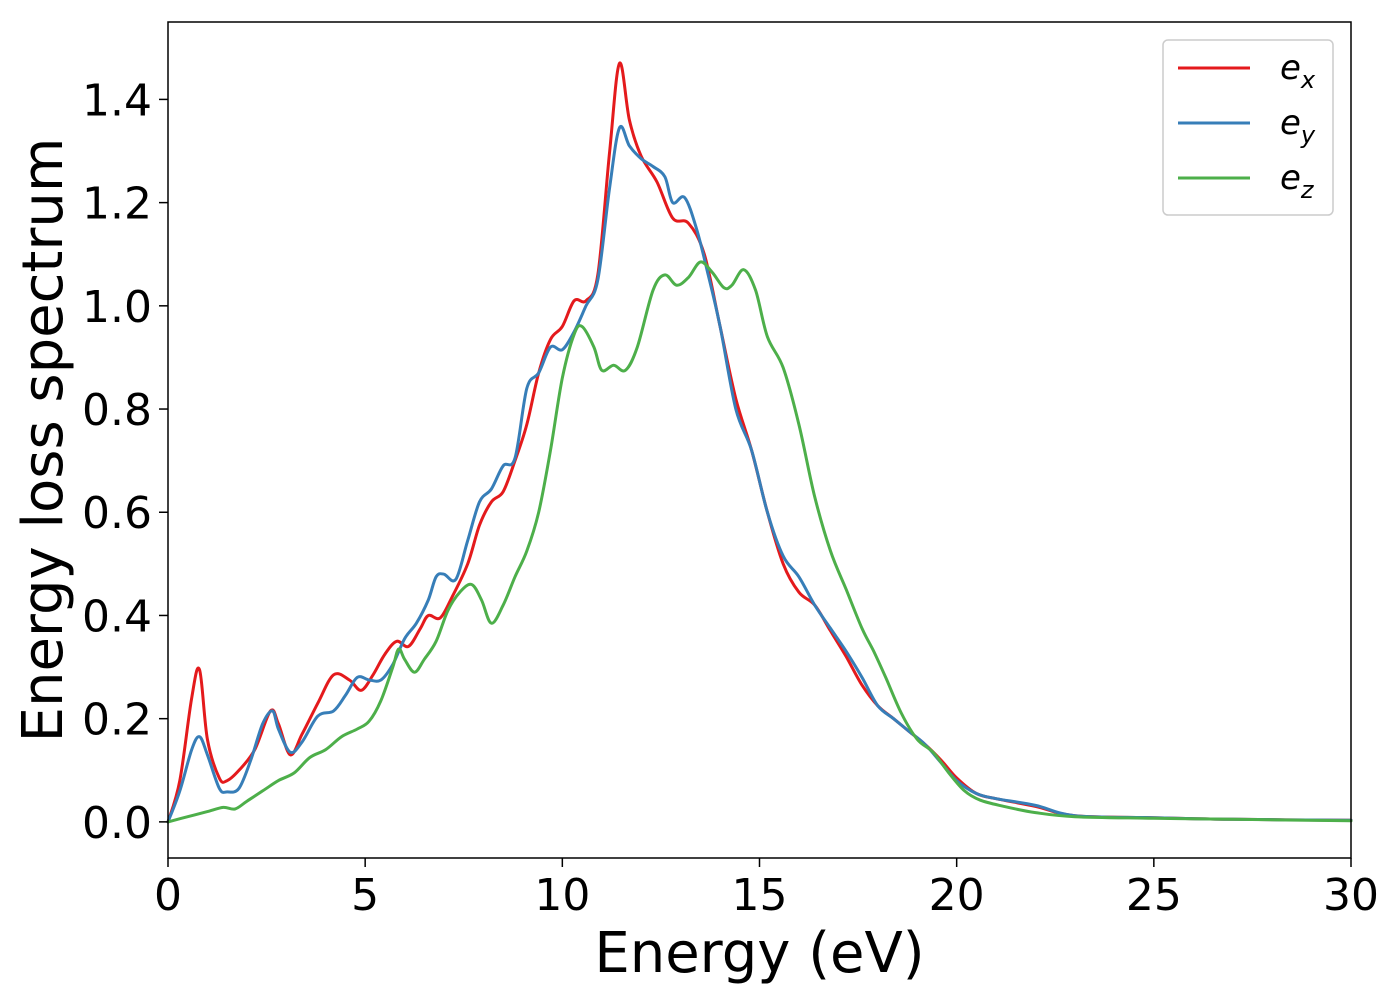  Describe the element at coordinates (117, 616) in the screenshot. I see `y-tick-label: 0.4` at that location.